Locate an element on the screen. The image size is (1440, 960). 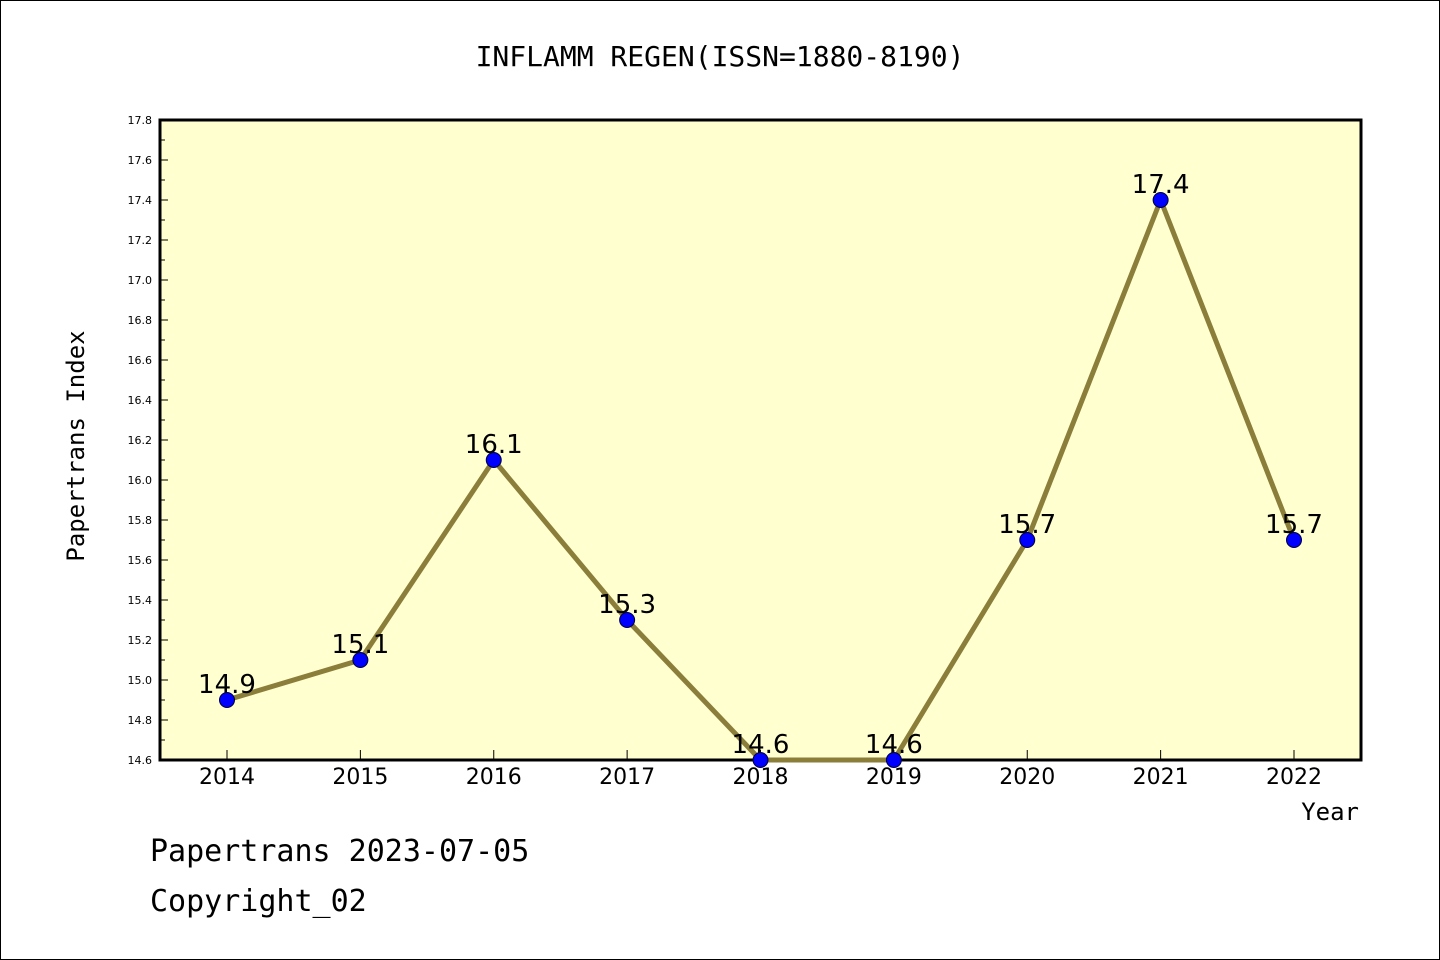
x-tick-label: 2020 is located at coordinates (1027, 777).